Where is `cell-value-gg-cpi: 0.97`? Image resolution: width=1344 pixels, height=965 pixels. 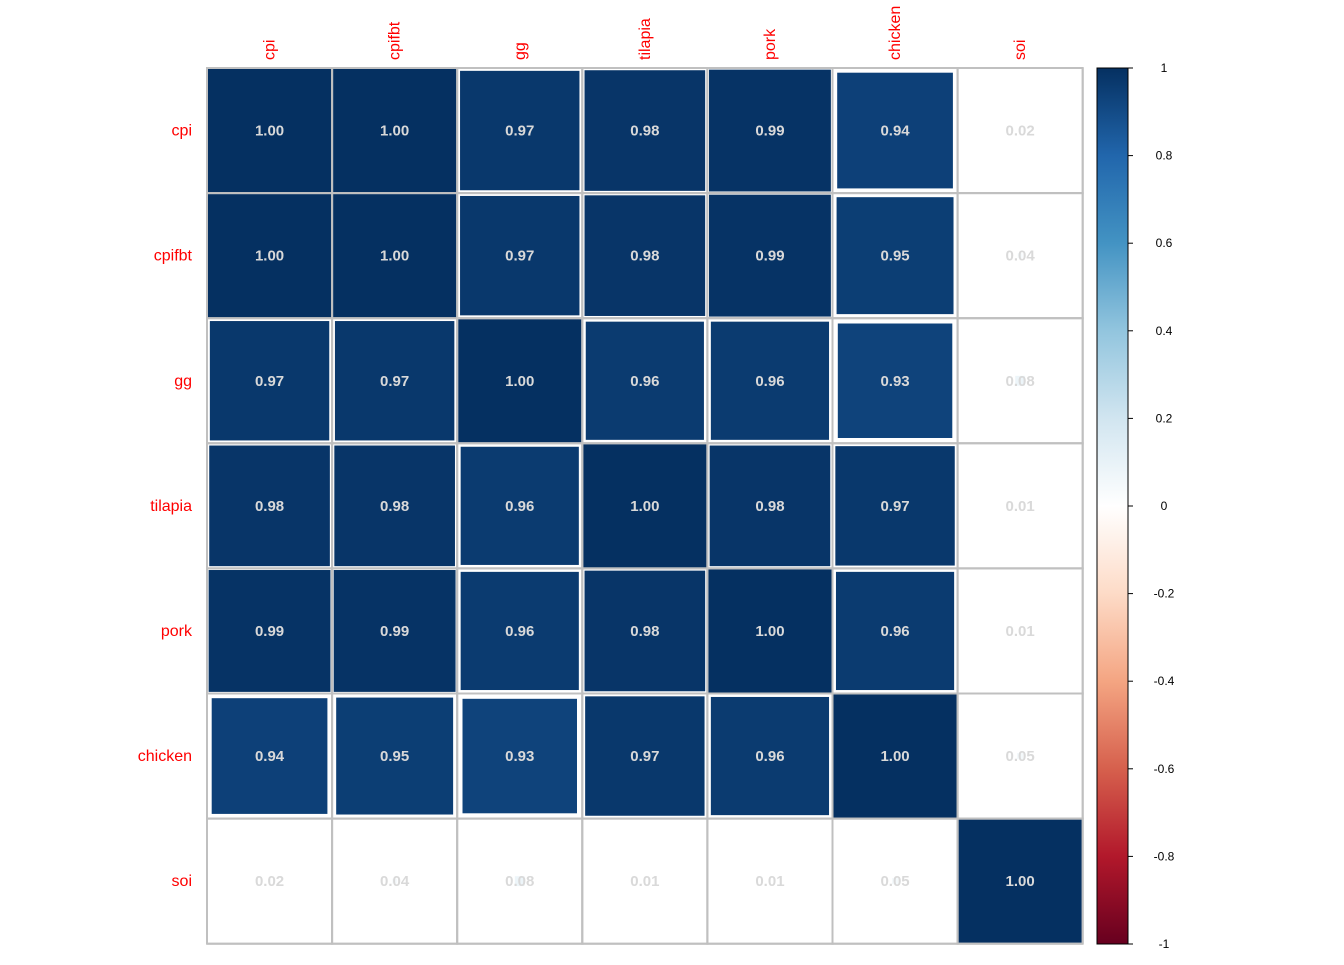
cell-value-gg-cpi: 0.97 is located at coordinates (269, 381).